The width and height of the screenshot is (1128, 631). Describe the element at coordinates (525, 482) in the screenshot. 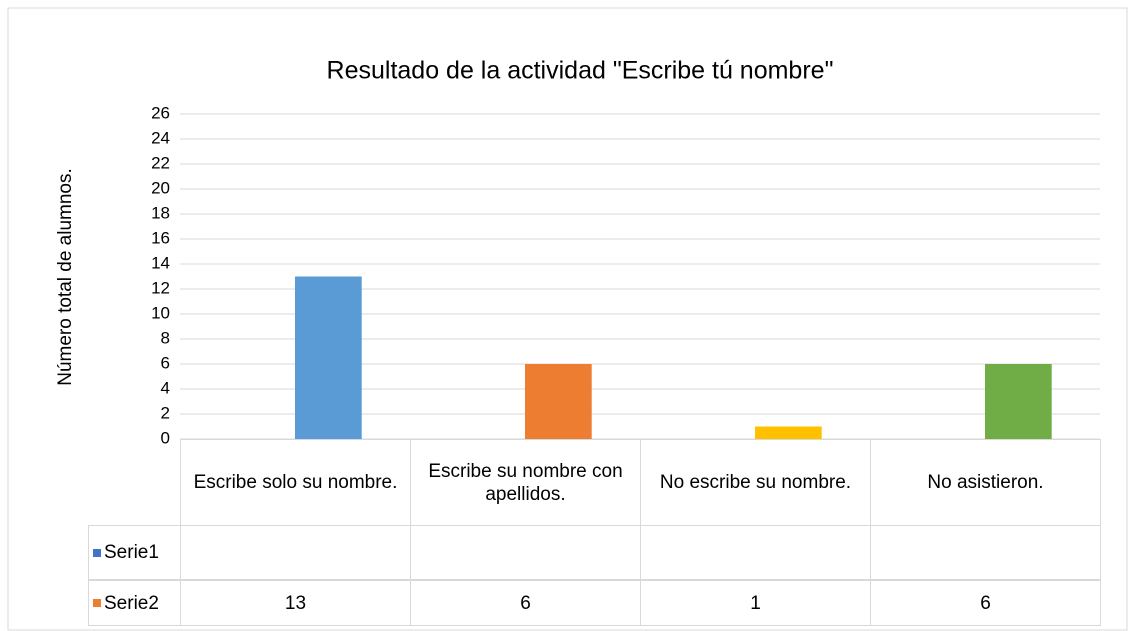

I see `x-tick-label: Escribe su nombre con apellidos.` at that location.